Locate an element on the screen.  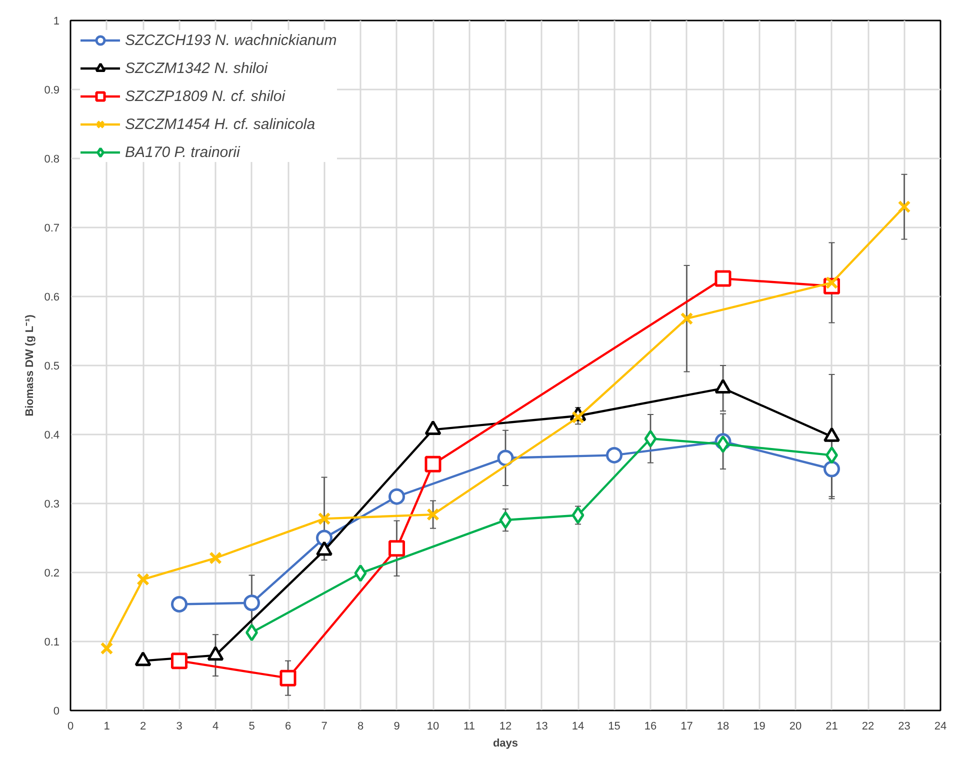
x-tick-label: 23 is located at coordinates (904, 726).